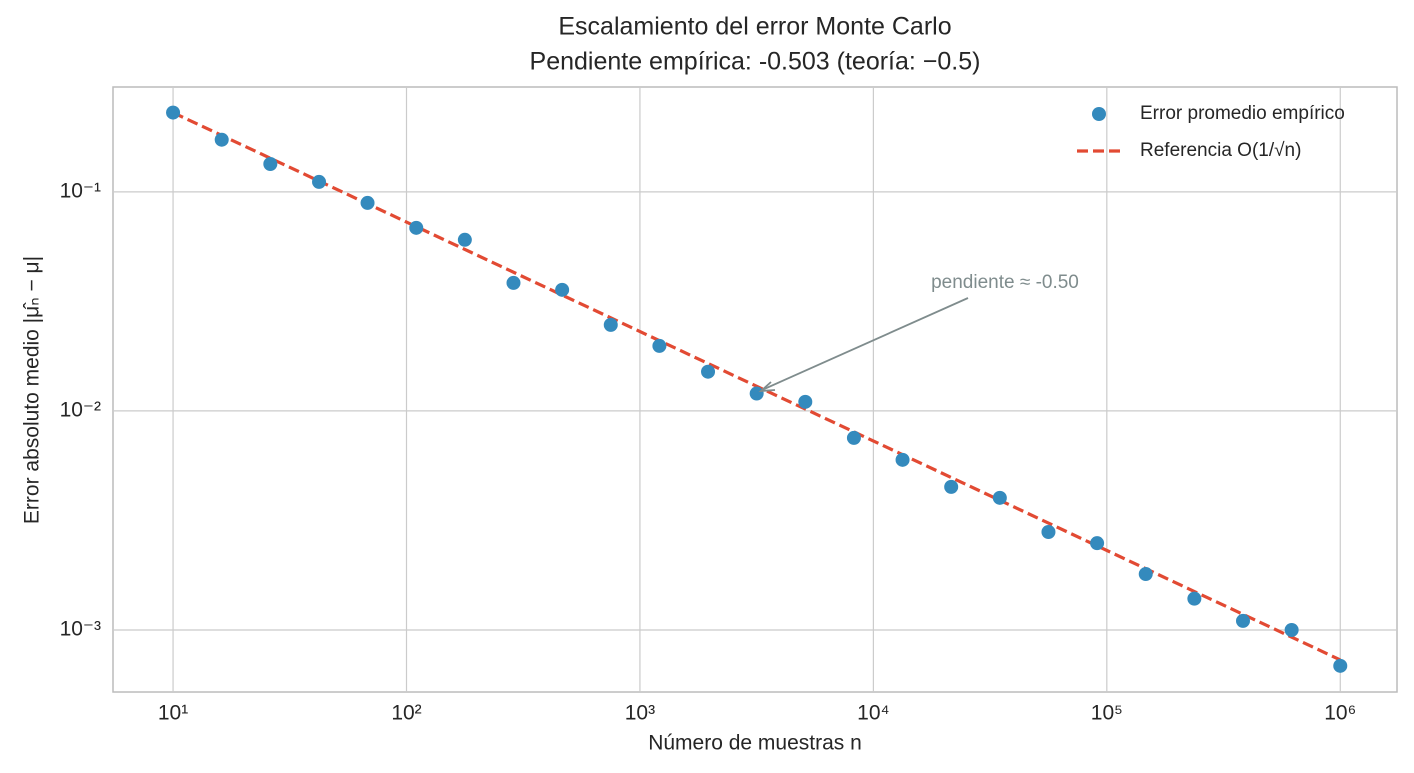 This screenshot has height=773, width=1414. I want to click on legend-swatch, so click(1099, 114).